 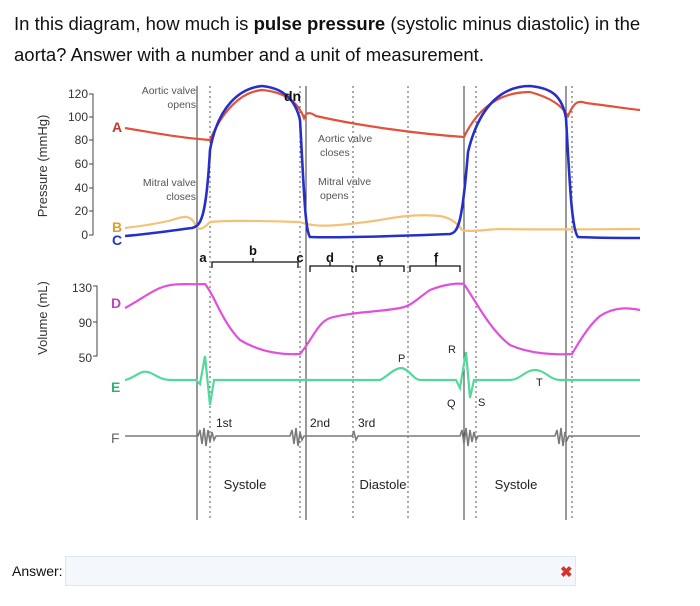 I want to click on pressure-axis-label: Pressure (mmHg), so click(x=42, y=166).